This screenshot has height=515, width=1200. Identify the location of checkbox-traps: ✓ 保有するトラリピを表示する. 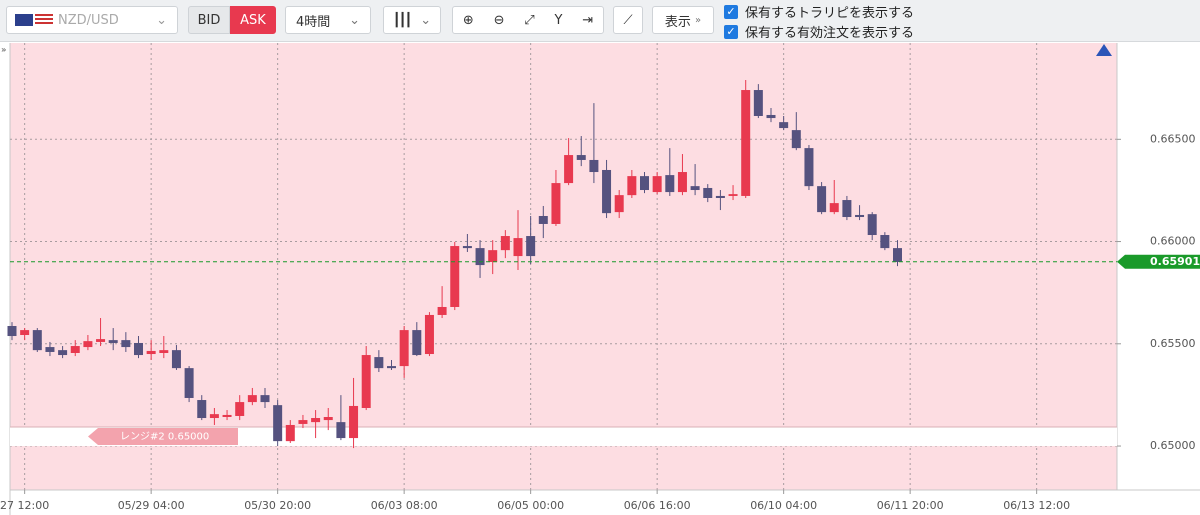
(819, 11).